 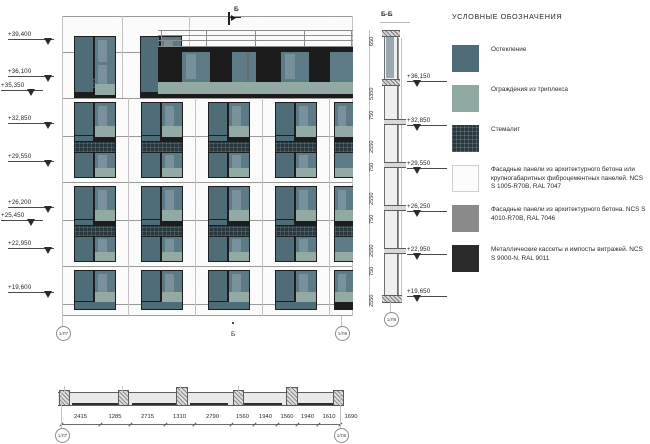 I want to click on section-title: Б-Б, so click(x=387, y=14).